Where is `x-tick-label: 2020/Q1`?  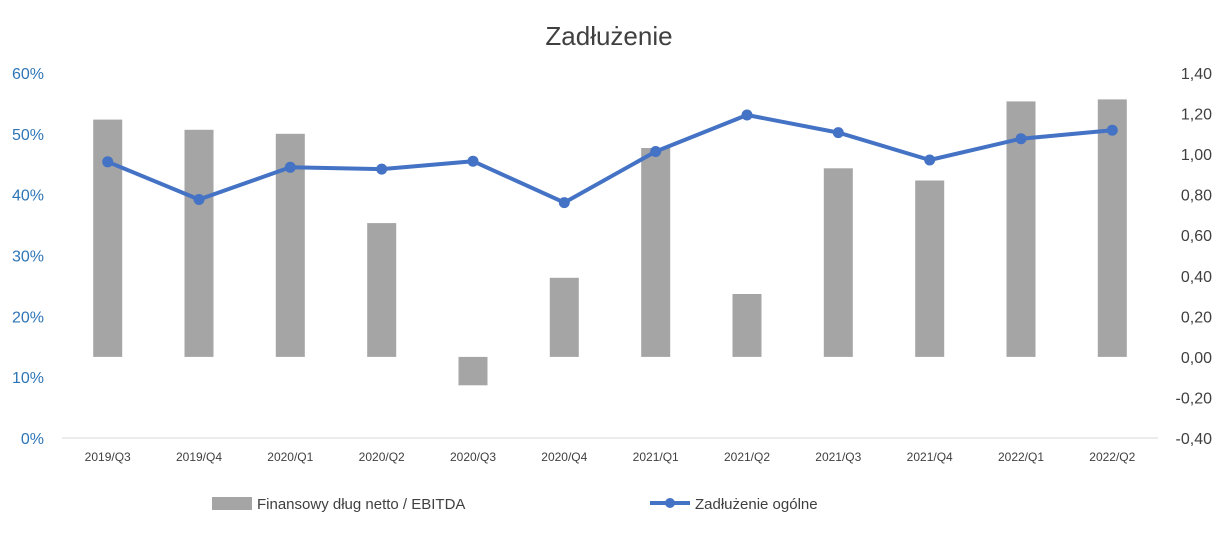 x-tick-label: 2020/Q1 is located at coordinates (290, 457).